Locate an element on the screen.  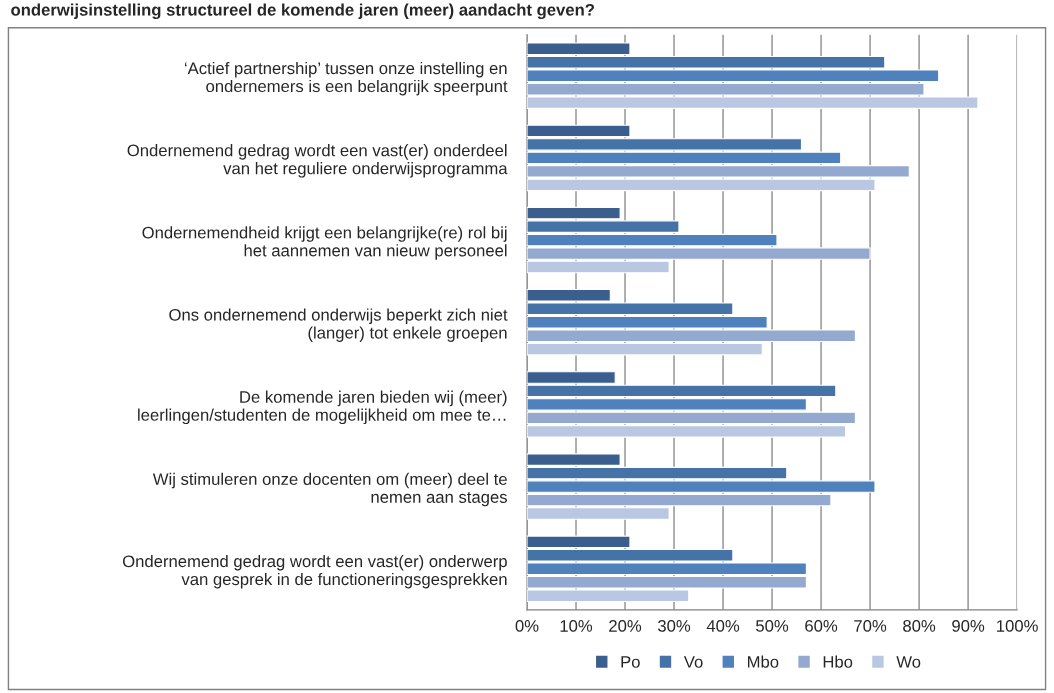
y-tick-label: Ondernemend gedrag wordt een vast(er) onderwerp van gesprek in de functioneringsgesprekken is located at coordinates (314, 571).